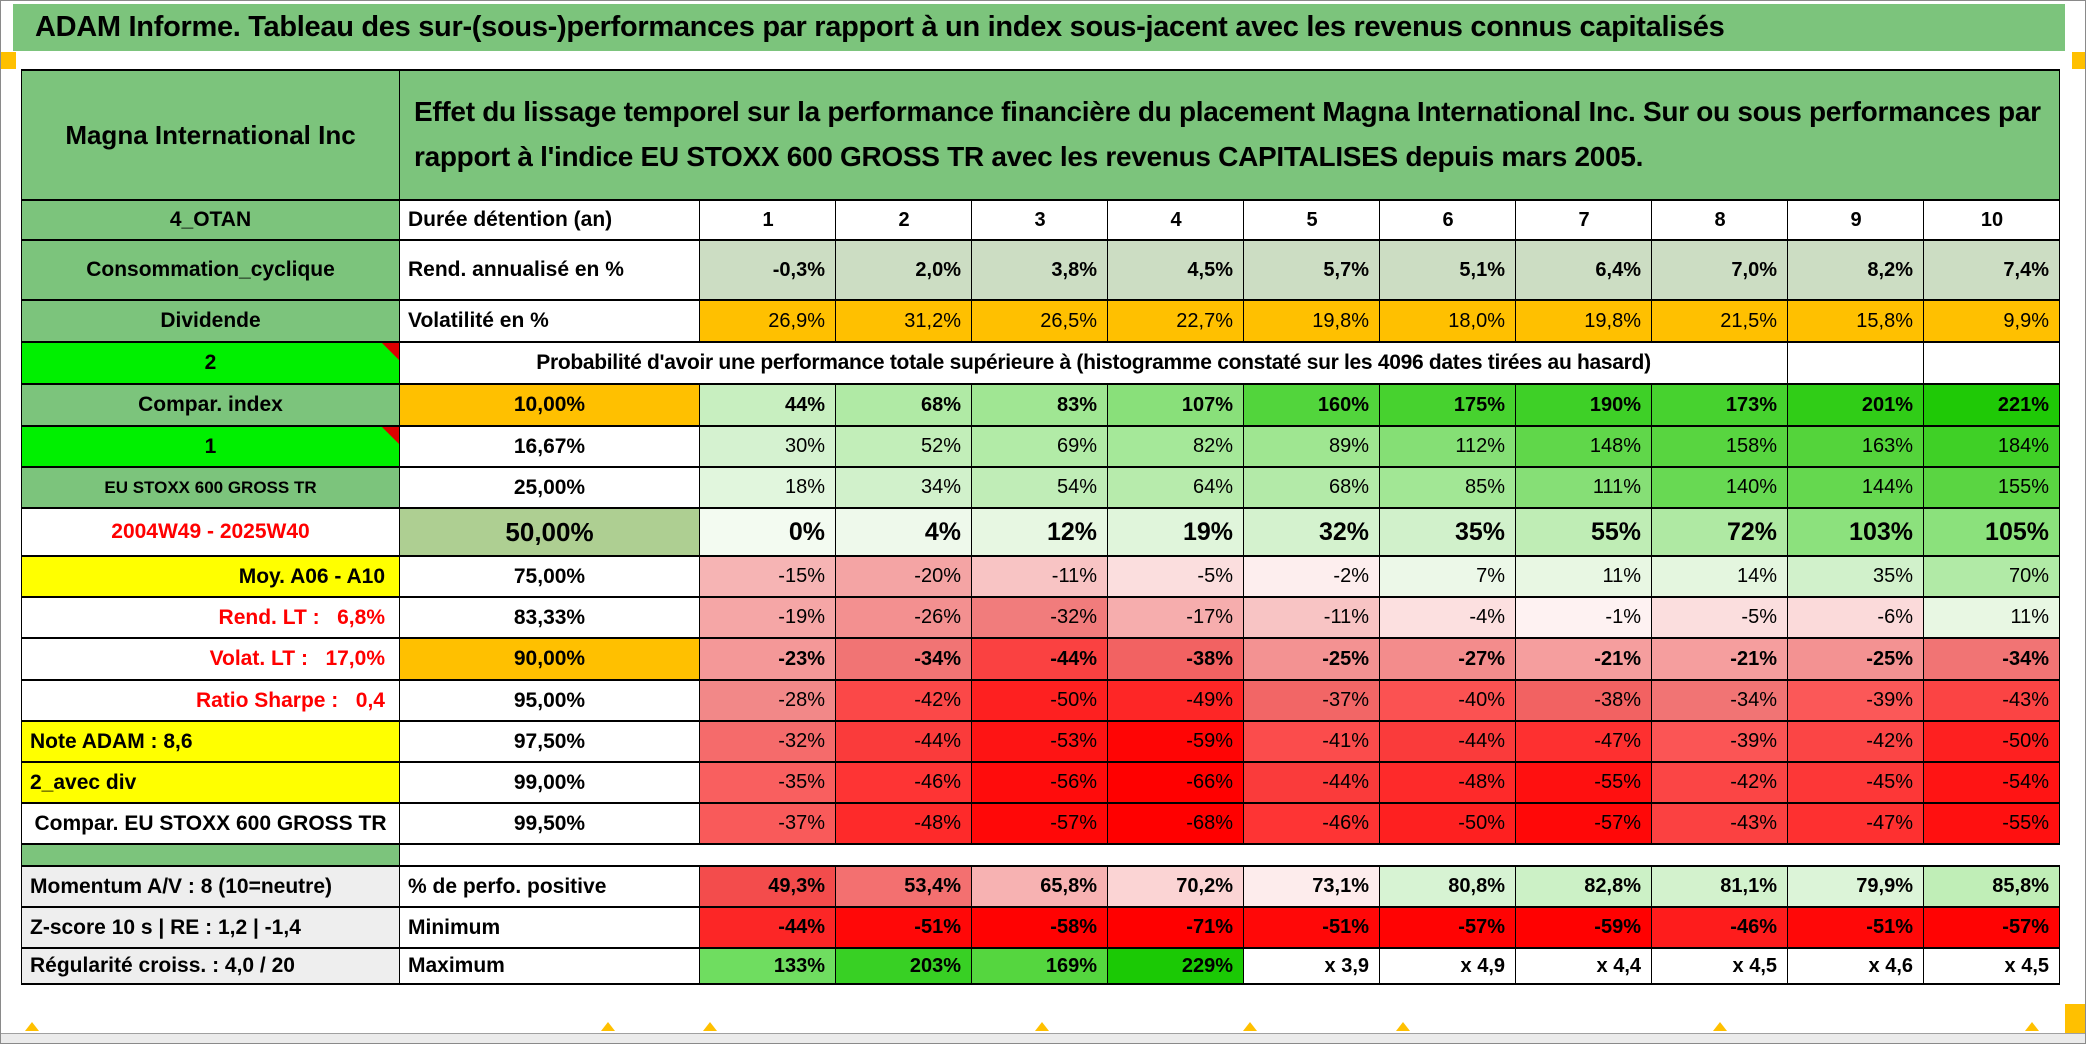 The width and height of the screenshot is (2086, 1044). I want to click on cell-maximum-4: 229%, so click(1175, 966).